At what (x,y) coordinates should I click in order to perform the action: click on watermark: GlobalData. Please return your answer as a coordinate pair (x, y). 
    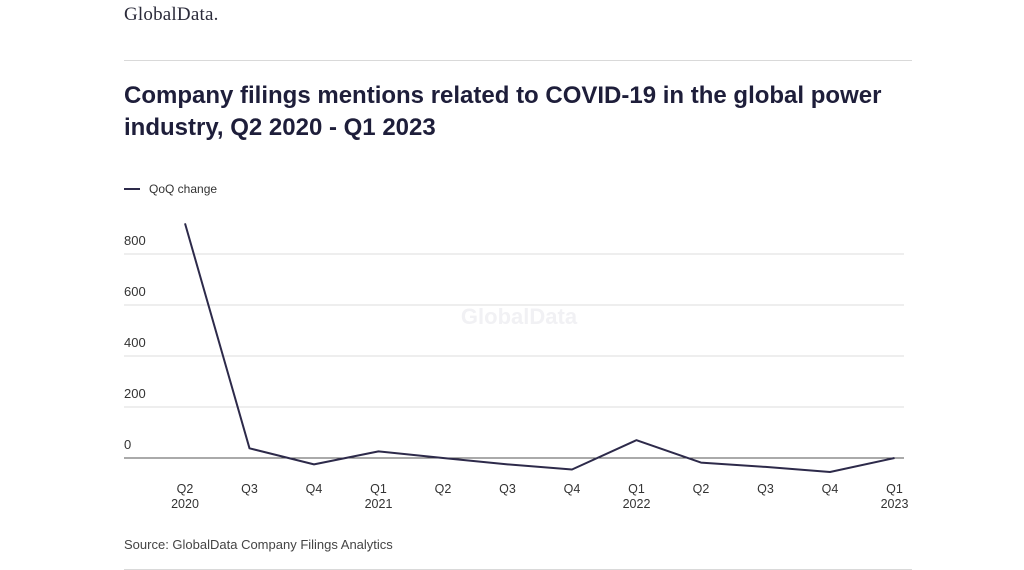
    Looking at the image, I should click on (519, 316).